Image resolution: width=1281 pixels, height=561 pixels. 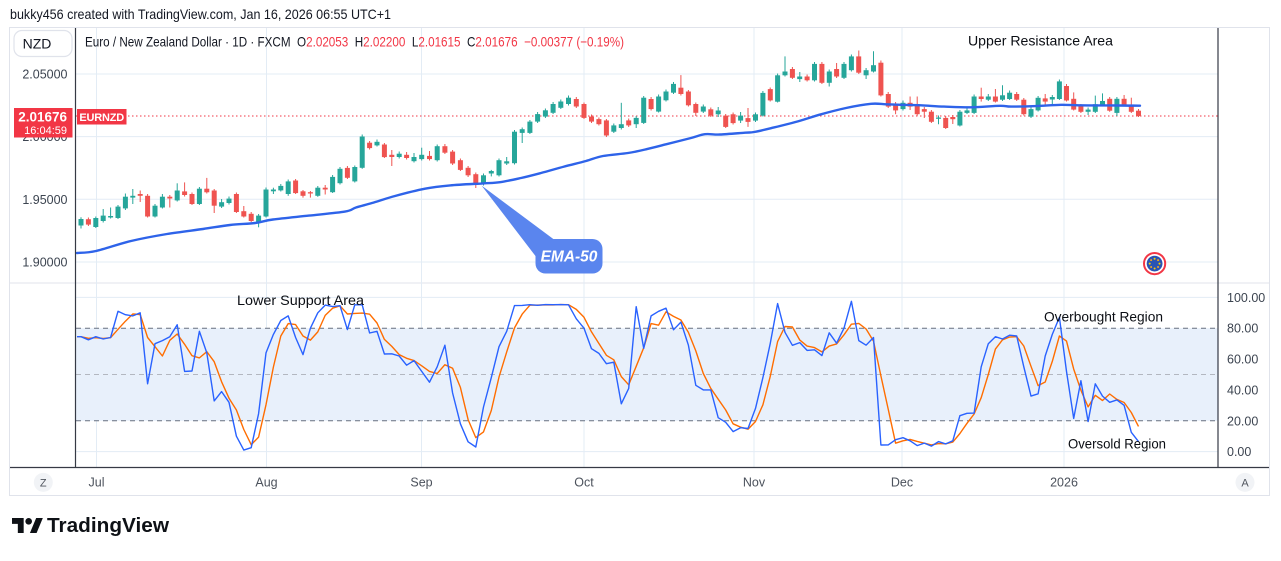 I want to click on svg-text: NZD, so click(x=37, y=44).